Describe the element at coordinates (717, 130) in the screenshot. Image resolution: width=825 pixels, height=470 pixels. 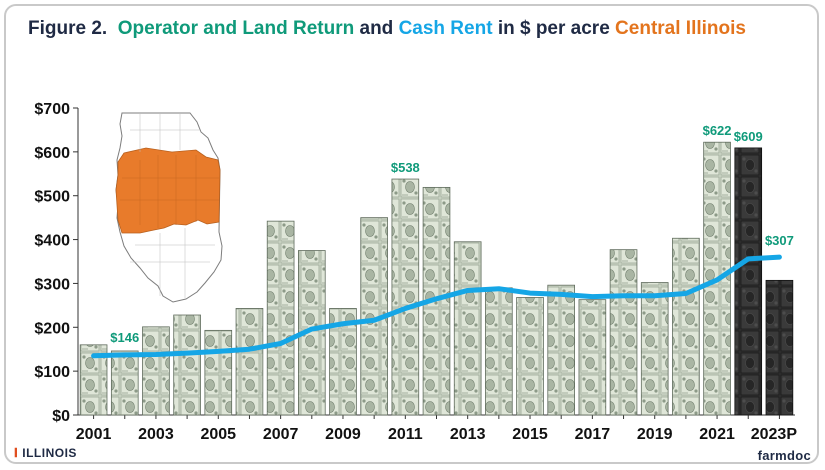
I see `bar-data-label: $622` at that location.